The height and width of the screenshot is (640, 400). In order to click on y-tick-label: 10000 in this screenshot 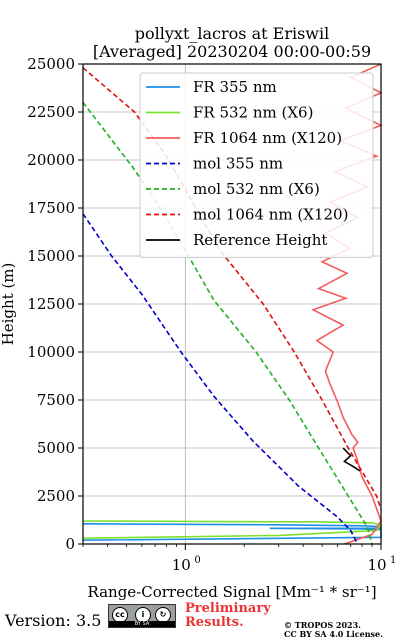, I will do `click(51, 352)`.